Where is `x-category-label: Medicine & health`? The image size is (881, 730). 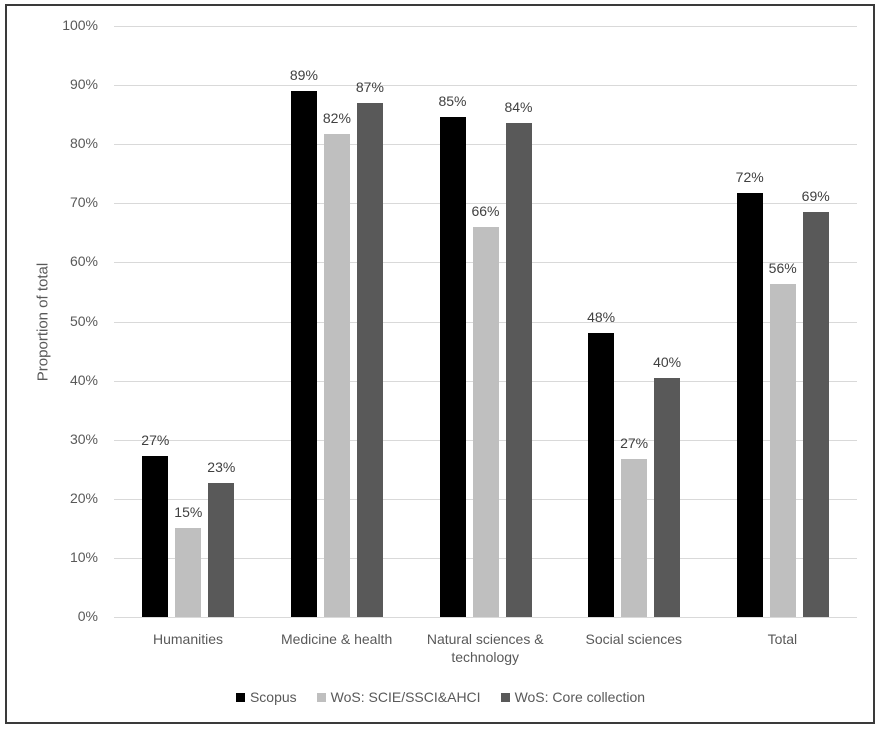 x-category-label: Medicine & health is located at coordinates (337, 639).